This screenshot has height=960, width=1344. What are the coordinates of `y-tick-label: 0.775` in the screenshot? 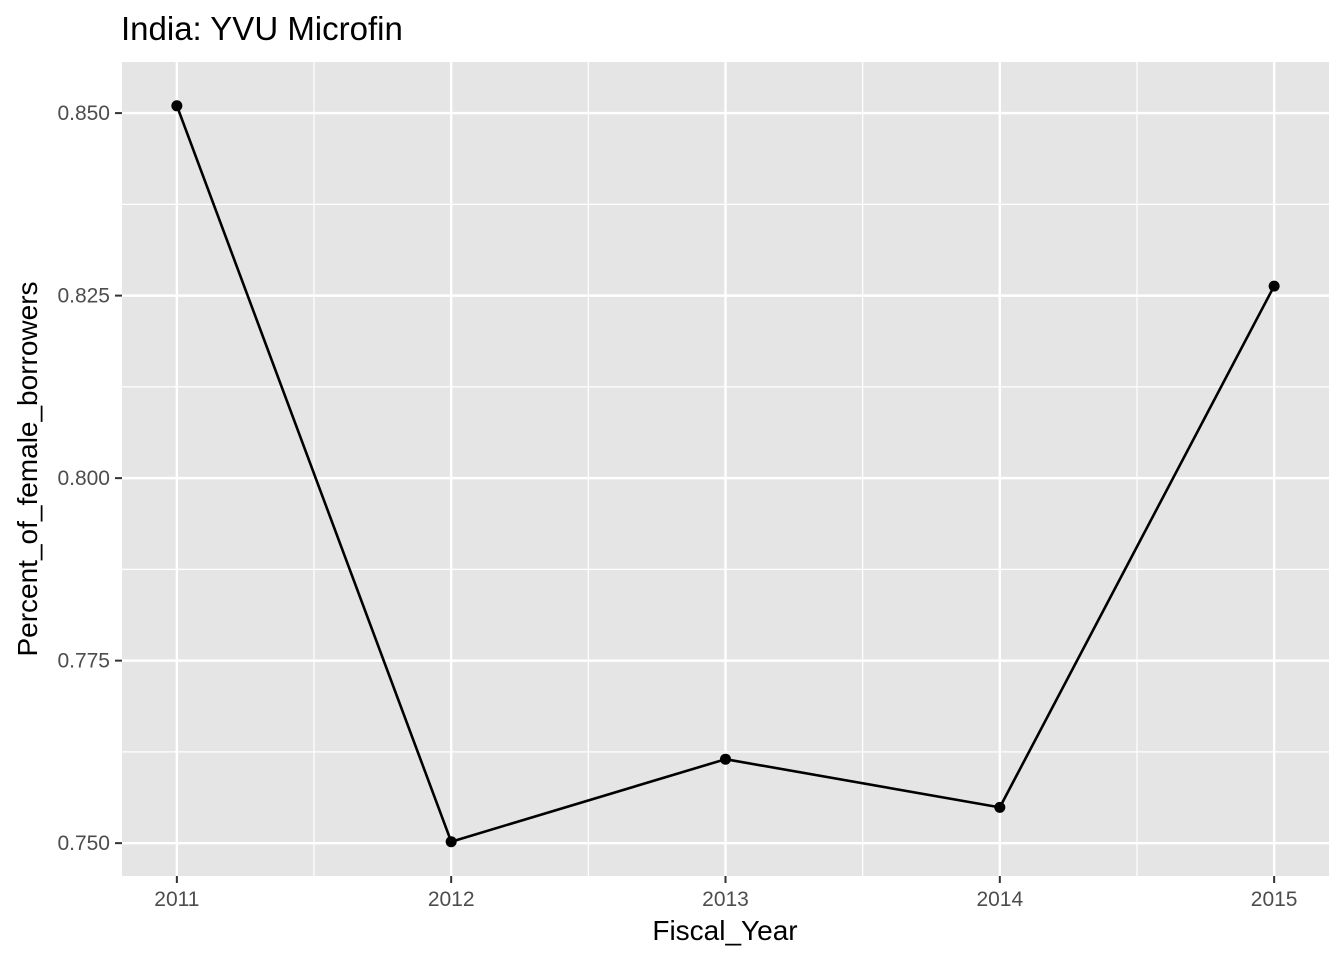 It's located at (83, 661).